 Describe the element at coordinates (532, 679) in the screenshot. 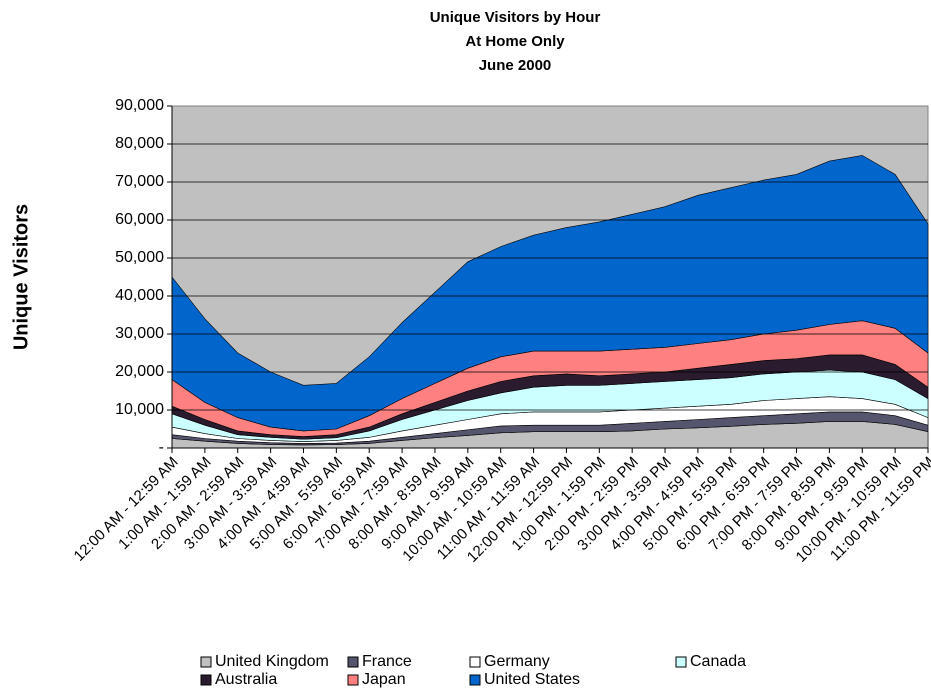

I see `legend-label: United States` at that location.